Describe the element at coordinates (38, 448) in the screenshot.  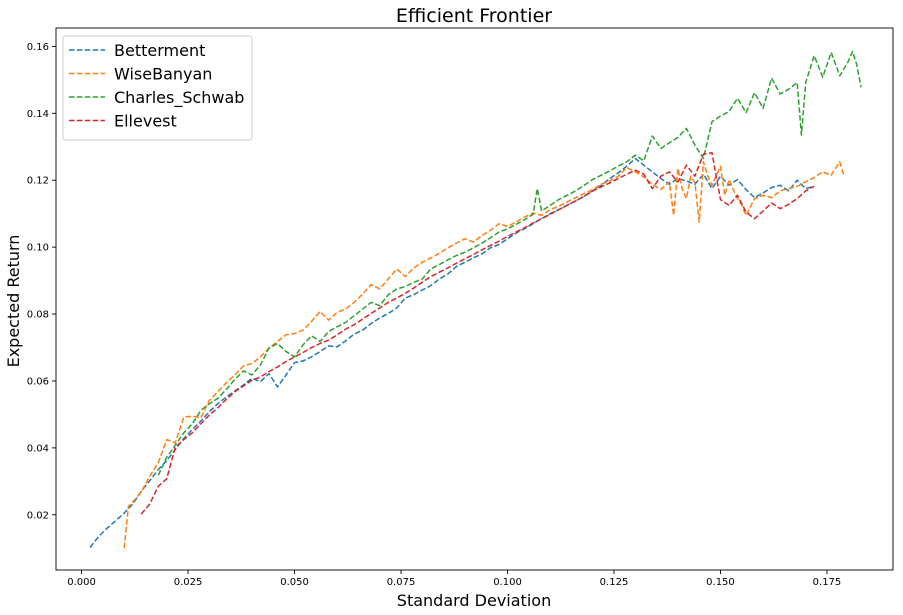
I see `y-tick-label: 0.04` at that location.